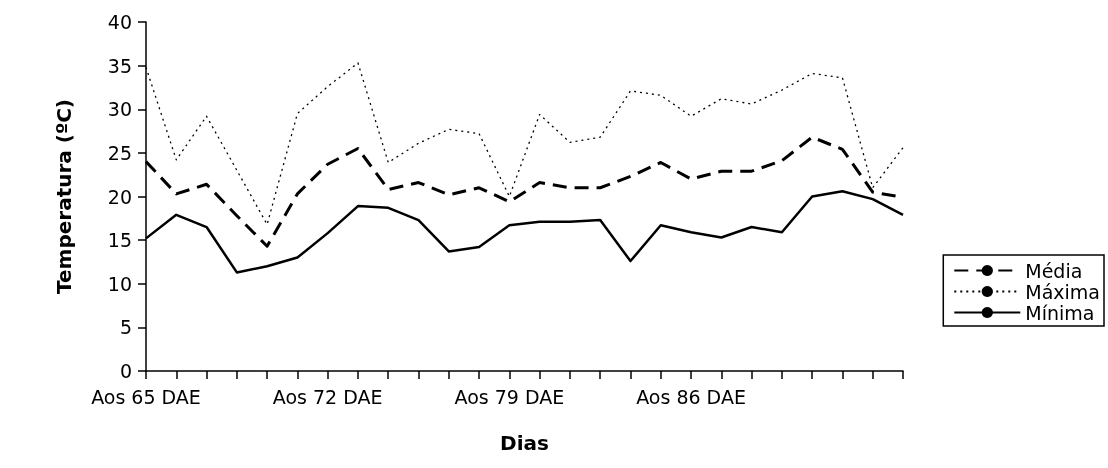 The image size is (1108, 468). What do you see at coordinates (119, 240) in the screenshot?
I see `y-tick-label: 15` at bounding box center [119, 240].